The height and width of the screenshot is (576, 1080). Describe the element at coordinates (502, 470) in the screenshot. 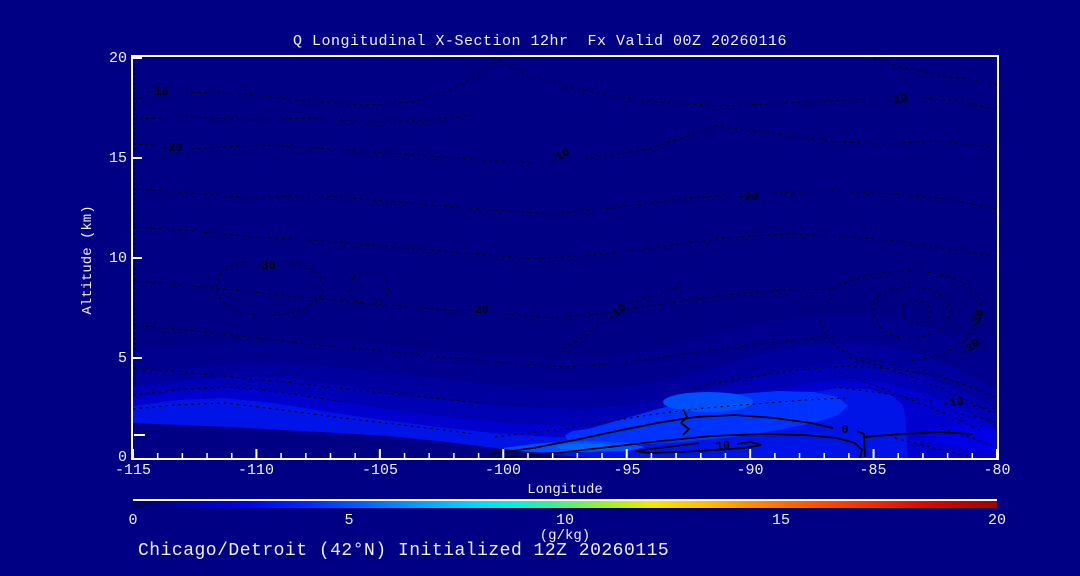

I see `x-tick-label: -100` at that location.